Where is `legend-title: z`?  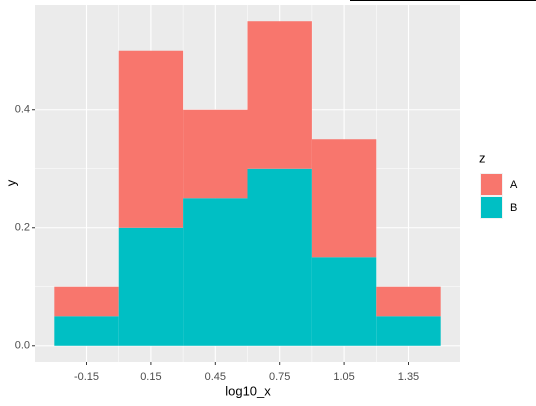 legend-title: z is located at coordinates (482, 157).